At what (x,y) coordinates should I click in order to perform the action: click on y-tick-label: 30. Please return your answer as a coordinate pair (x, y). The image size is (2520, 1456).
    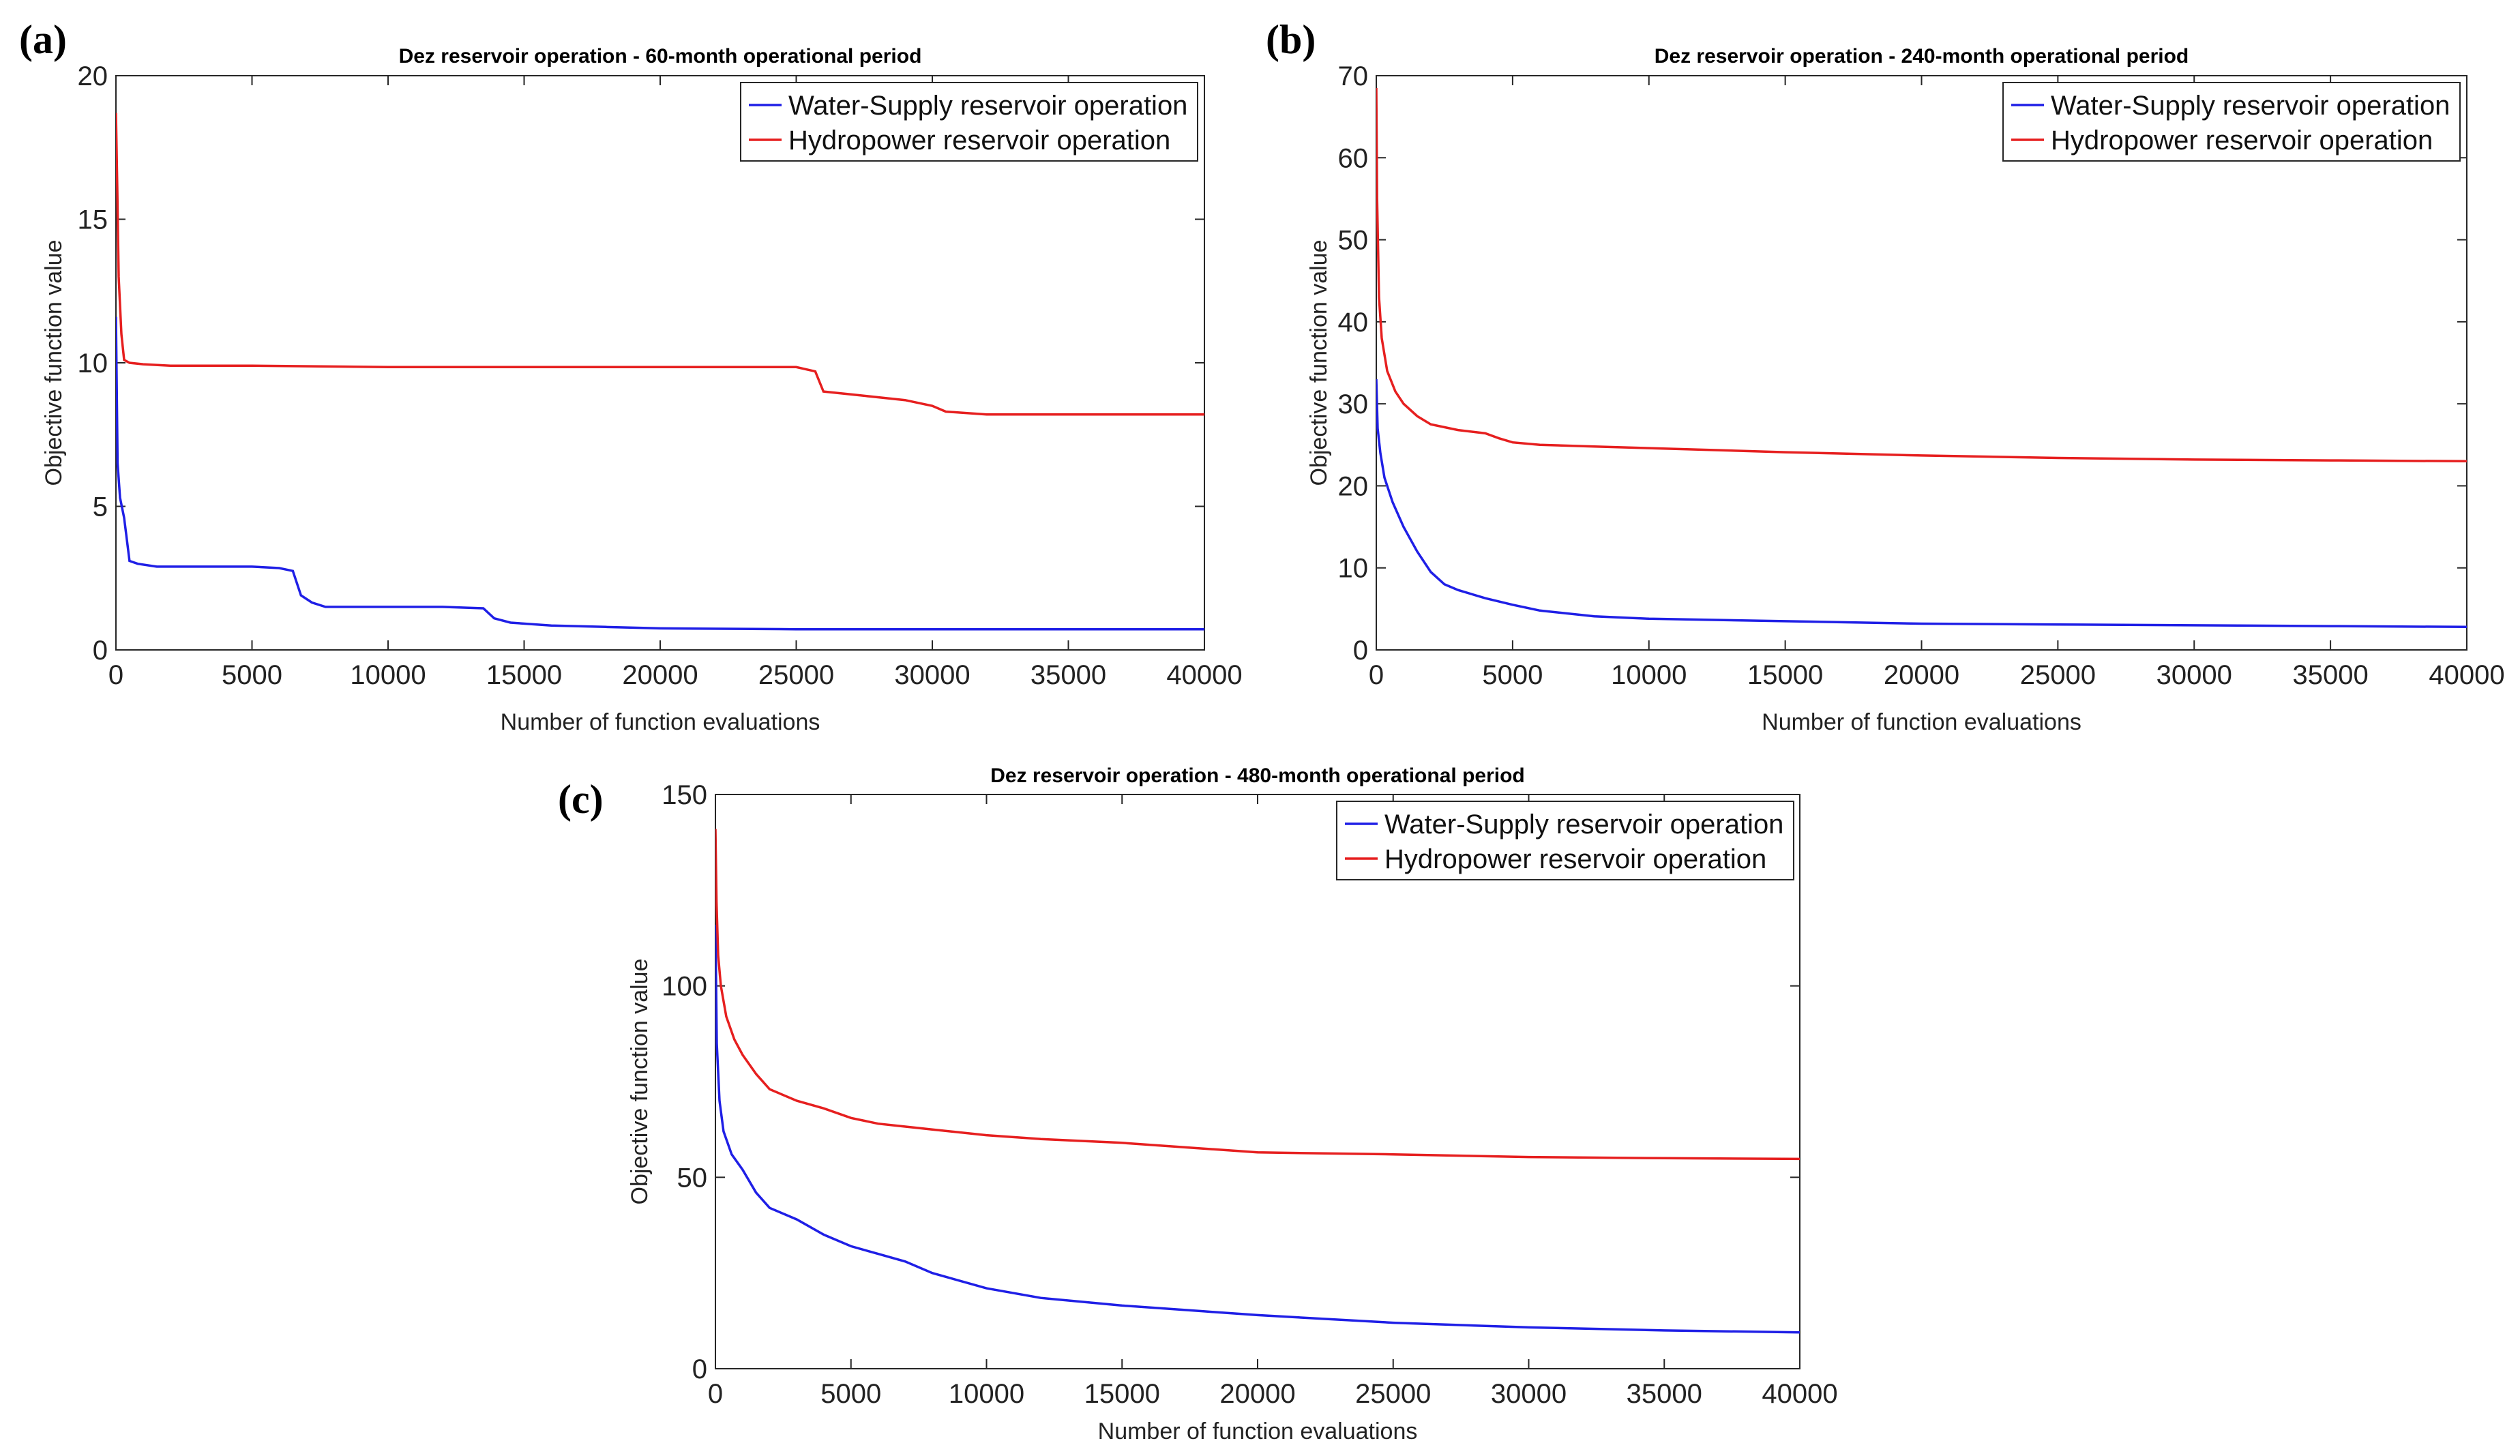
    Looking at the image, I should click on (1353, 404).